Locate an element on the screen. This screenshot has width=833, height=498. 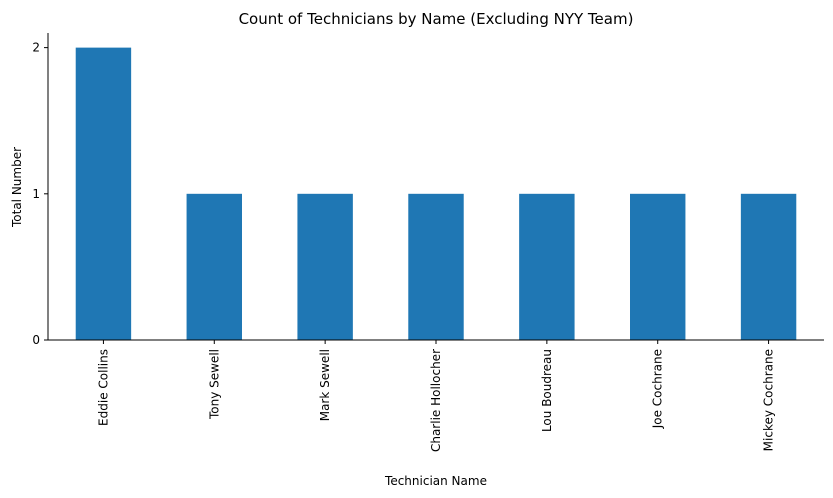
bar-mark-sewell is located at coordinates (325, 266).